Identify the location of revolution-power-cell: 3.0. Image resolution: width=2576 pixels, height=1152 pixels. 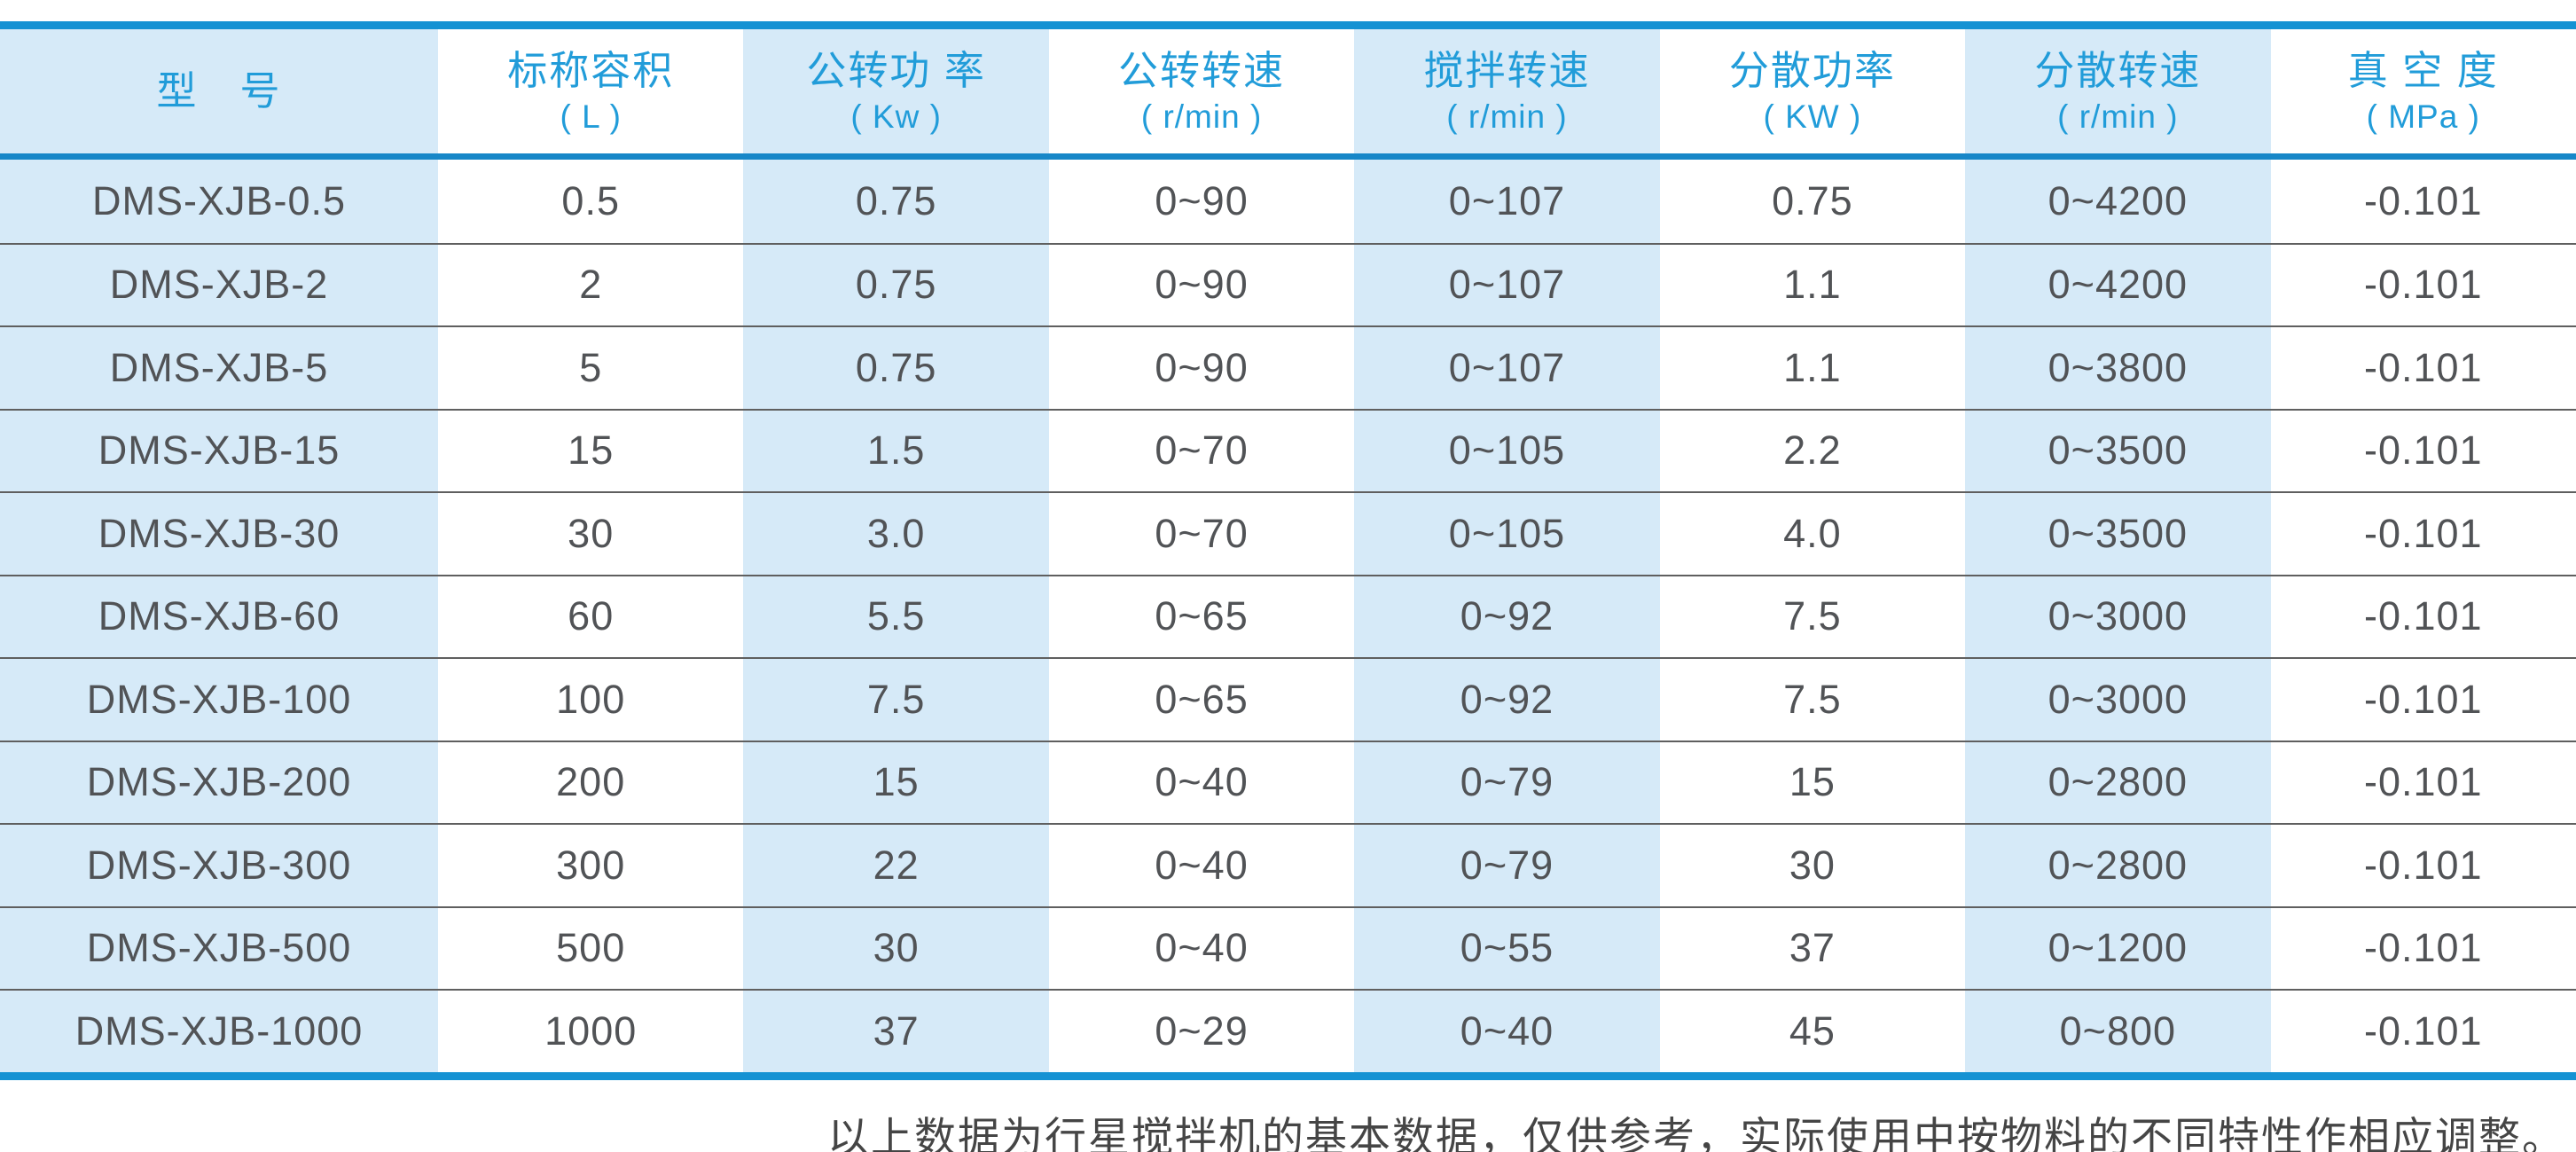
(896, 534).